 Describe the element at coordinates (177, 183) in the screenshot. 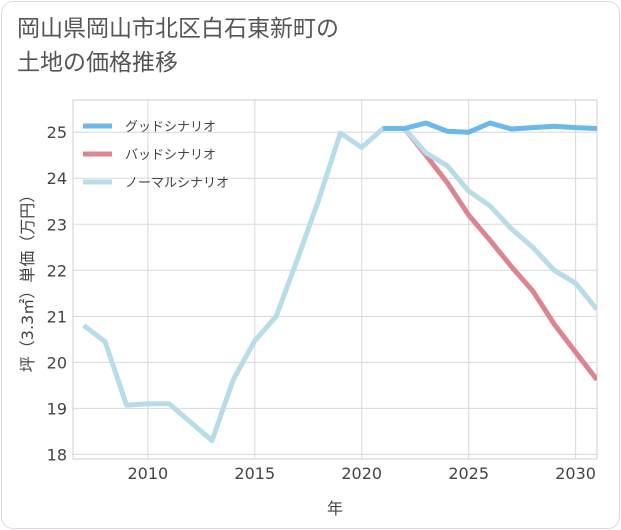

I see `legend-normal-label: ノーマルシナリオ` at that location.